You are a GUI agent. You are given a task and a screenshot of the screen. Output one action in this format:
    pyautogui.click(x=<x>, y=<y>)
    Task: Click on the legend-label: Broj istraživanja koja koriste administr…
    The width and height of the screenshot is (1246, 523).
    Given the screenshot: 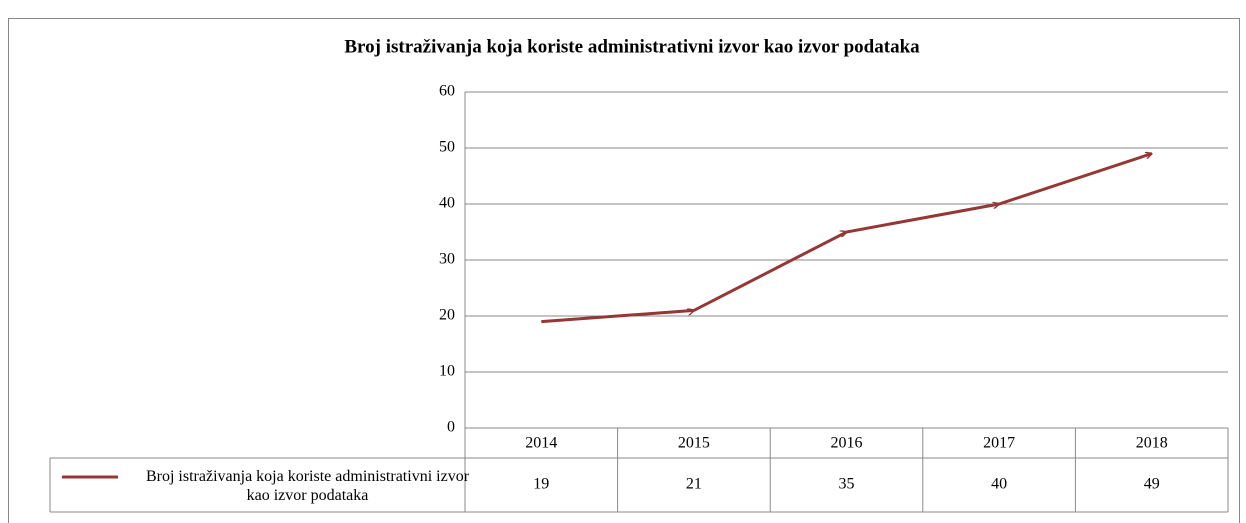 What is the action you would take?
    pyautogui.click(x=307, y=486)
    